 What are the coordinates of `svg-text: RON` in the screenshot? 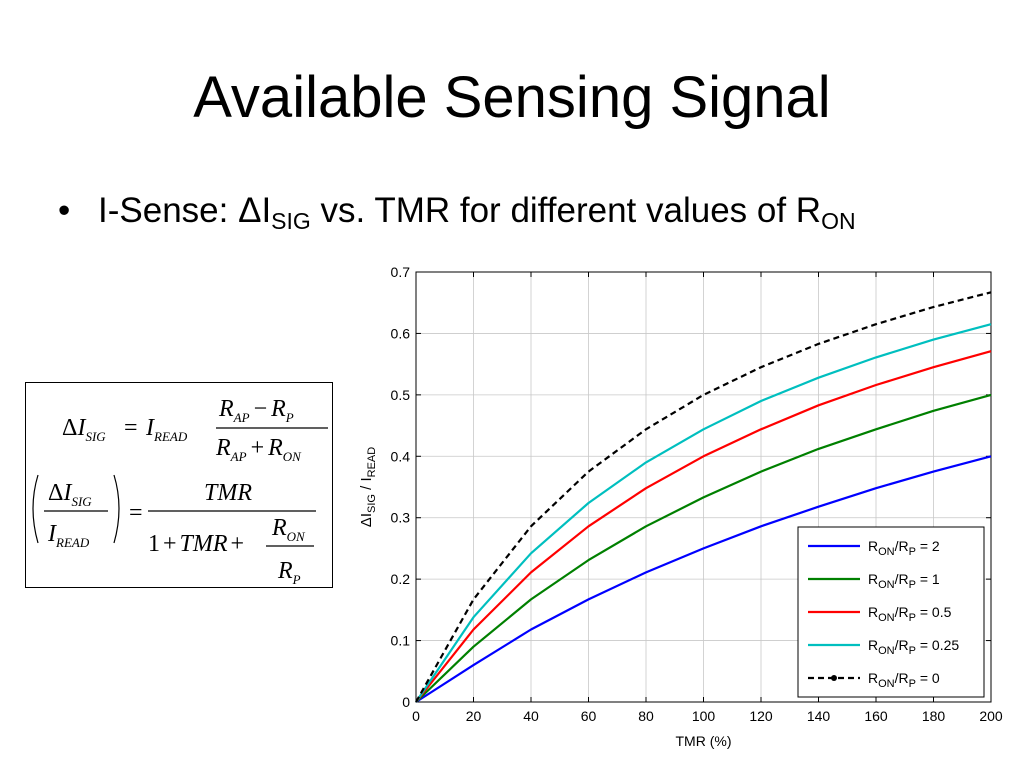 It's located at (288, 529).